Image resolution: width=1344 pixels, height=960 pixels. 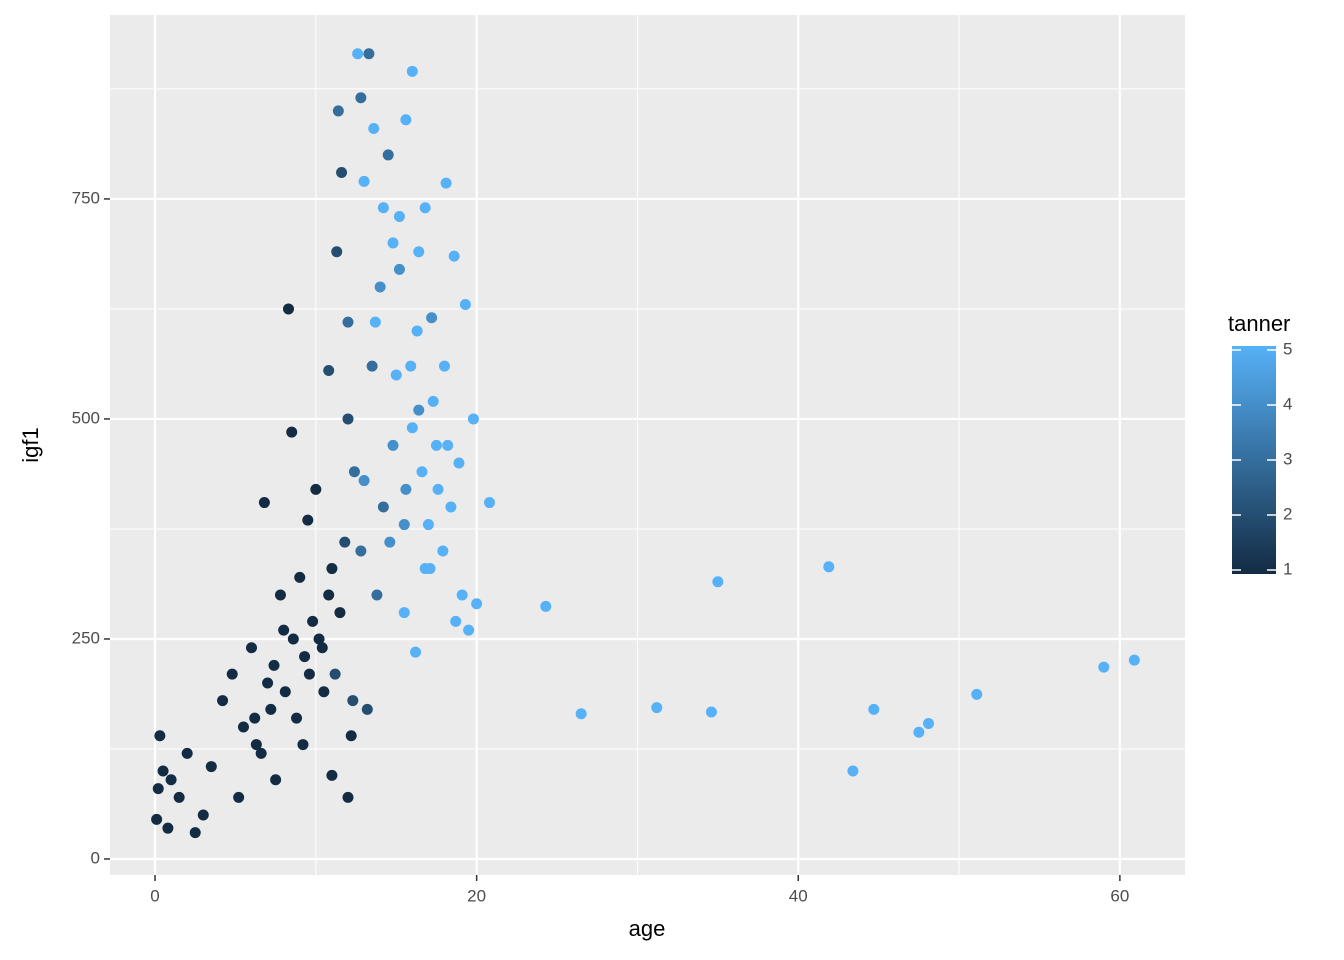 What do you see at coordinates (95, 857) in the screenshot?
I see `y-tick-label: 0` at bounding box center [95, 857].